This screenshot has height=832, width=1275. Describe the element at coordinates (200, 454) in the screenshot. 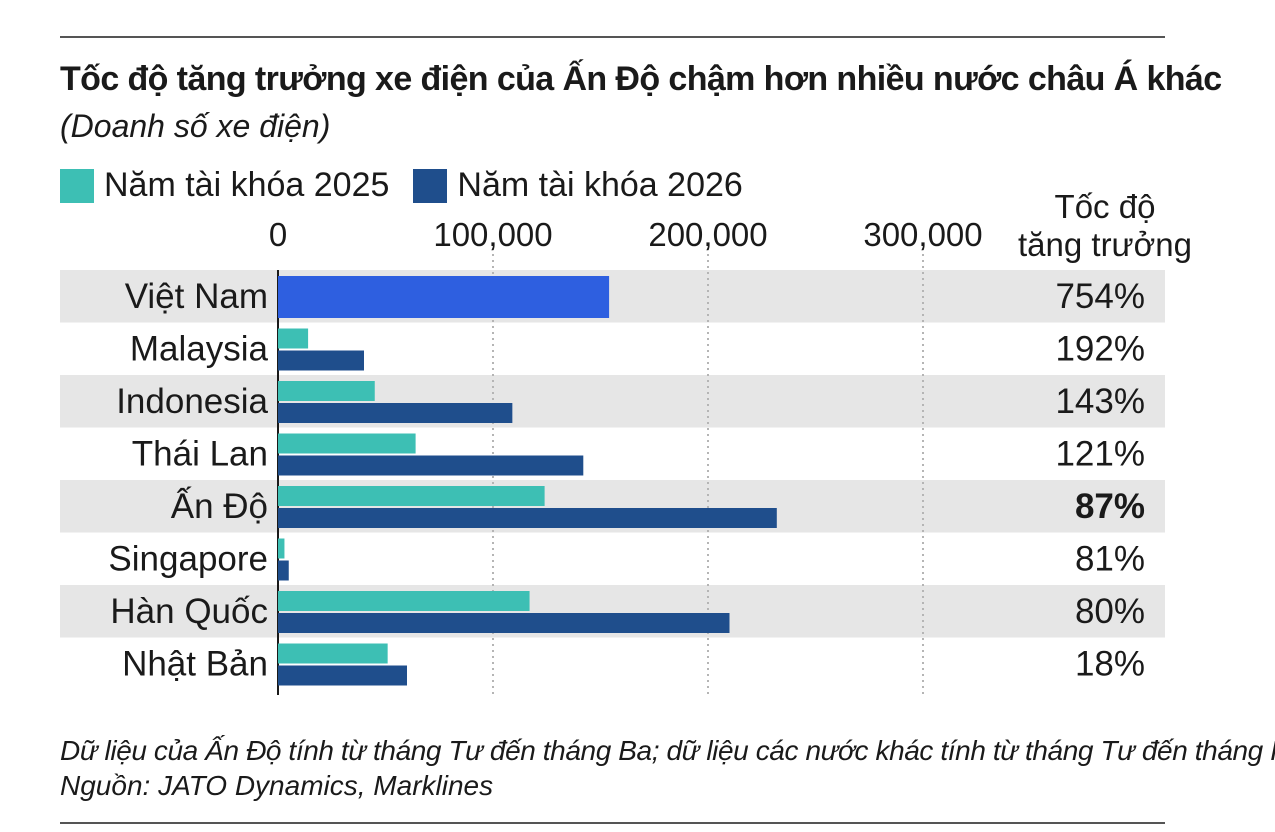

I see `category-label: Thái Lan` at that location.